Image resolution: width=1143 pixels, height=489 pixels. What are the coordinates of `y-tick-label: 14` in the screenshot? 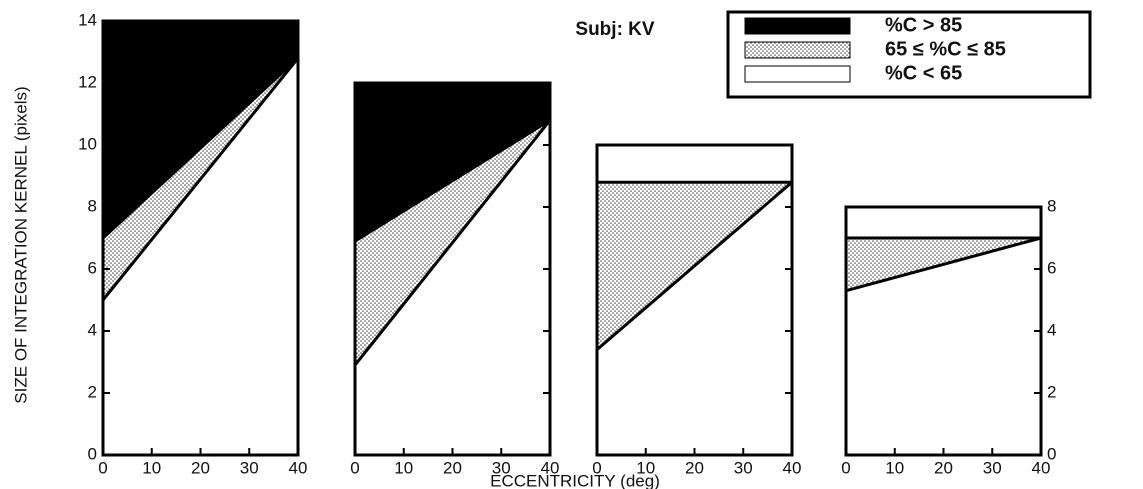 It's located at (87, 19).